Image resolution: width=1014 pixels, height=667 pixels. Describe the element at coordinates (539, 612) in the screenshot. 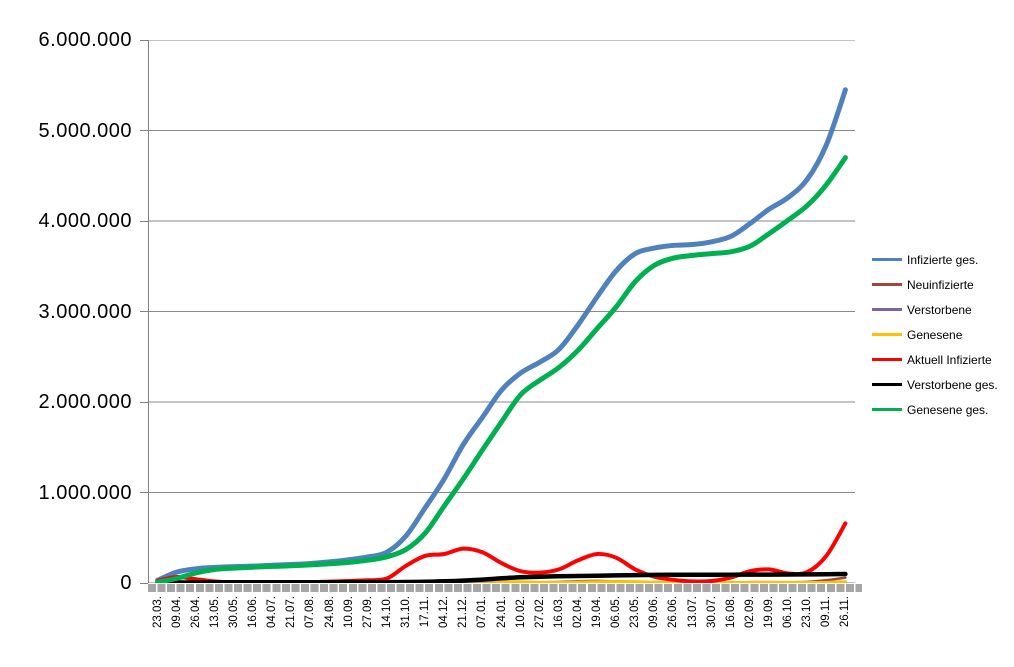

I see `x-axis-label: 27.02.` at that location.